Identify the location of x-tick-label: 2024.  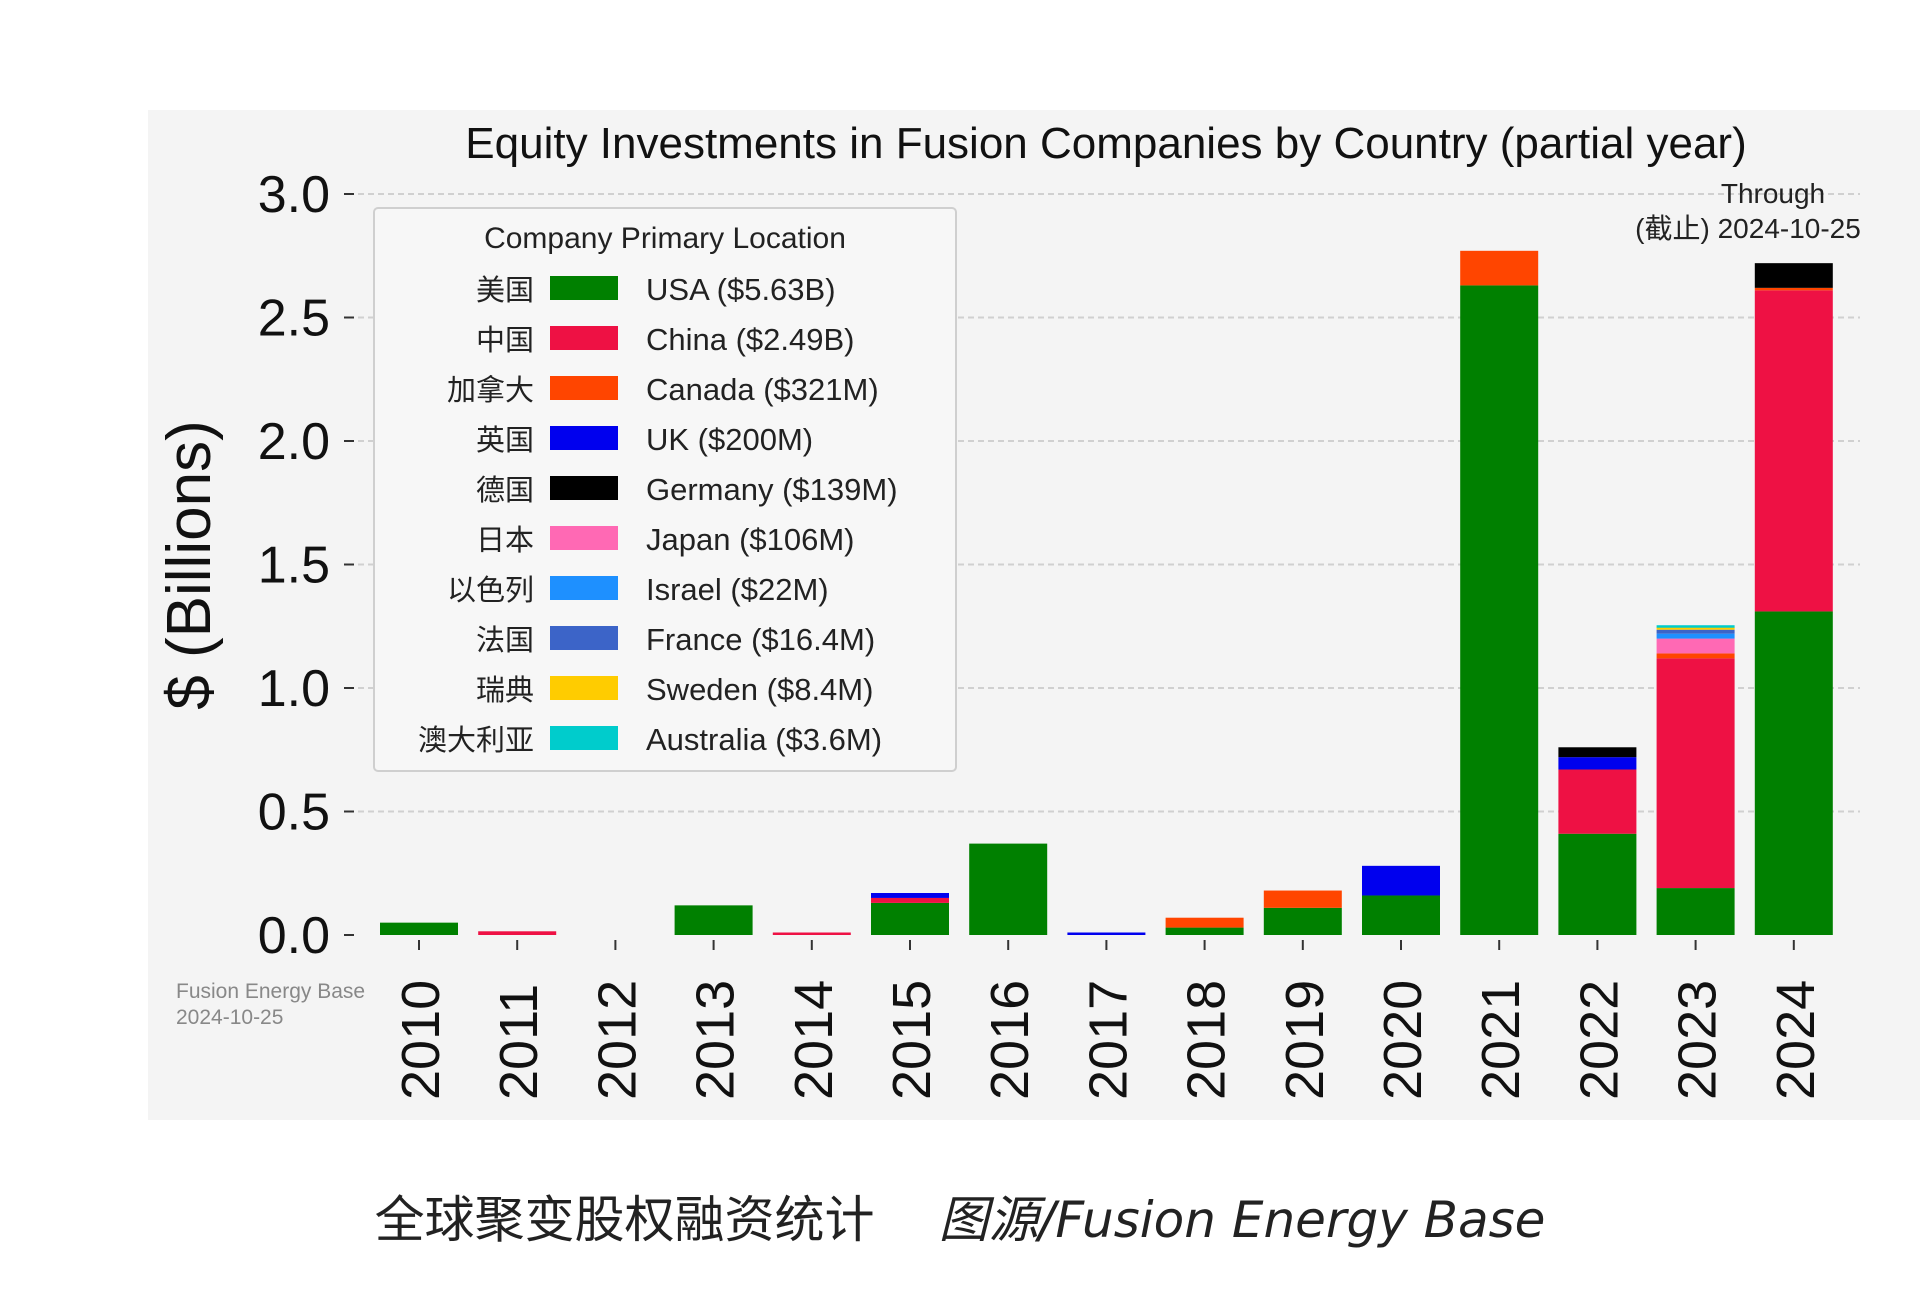
(1796, 1040).